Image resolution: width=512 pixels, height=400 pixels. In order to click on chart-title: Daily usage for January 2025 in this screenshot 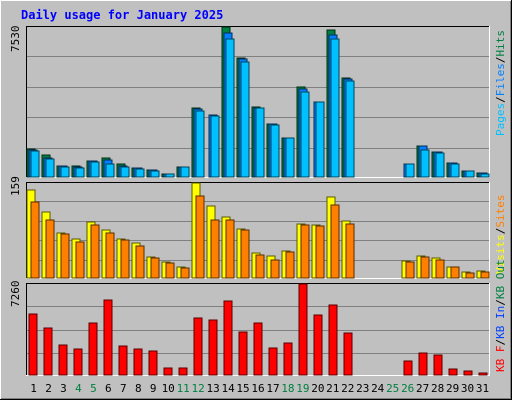, I will do `click(122, 15)`.